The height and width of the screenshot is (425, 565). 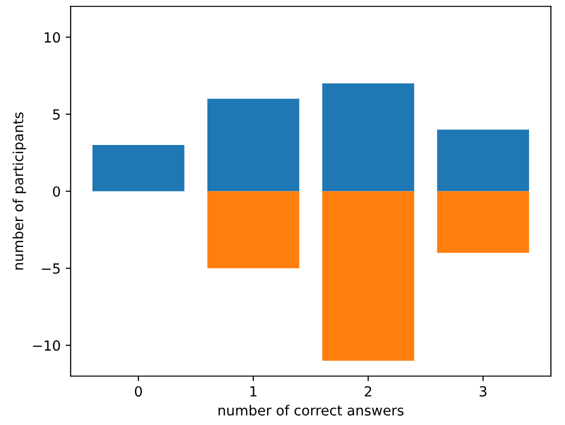 What do you see at coordinates (56, 191) in the screenshot?
I see `y-tick-label: 0` at bounding box center [56, 191].